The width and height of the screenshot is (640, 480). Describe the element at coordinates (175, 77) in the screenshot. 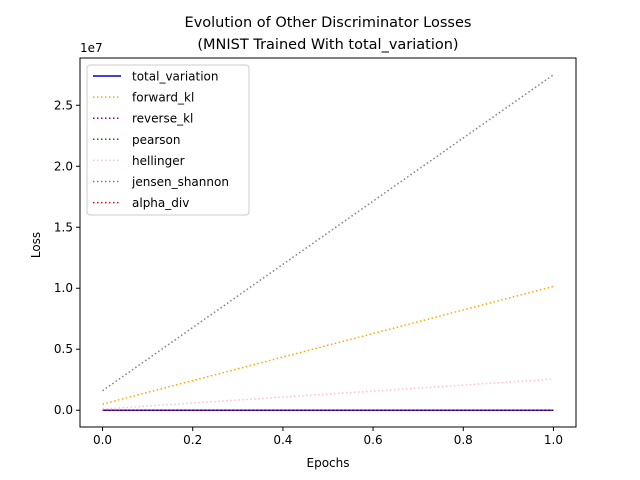

I see `legend-label: total_variation` at that location.